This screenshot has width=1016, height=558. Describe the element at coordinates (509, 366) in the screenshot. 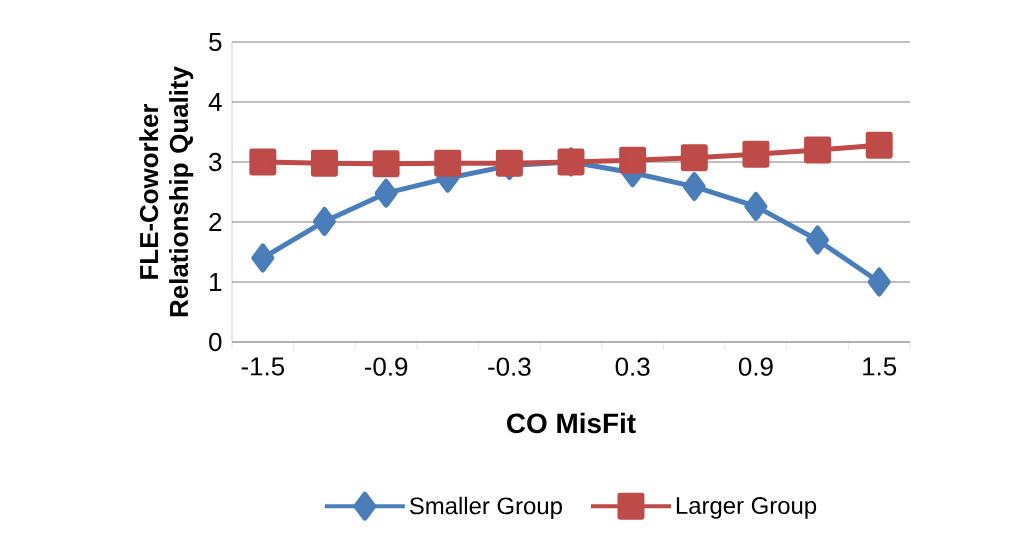

I see `x-tick-label: -0.3` at that location.